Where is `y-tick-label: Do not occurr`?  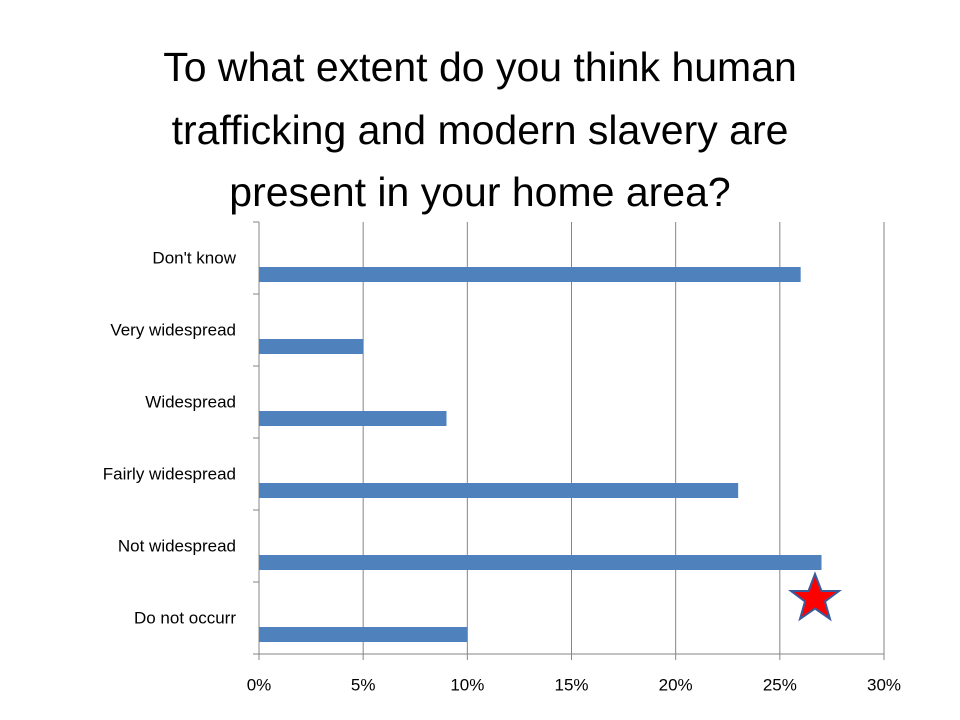 y-tick-label: Do not occurr is located at coordinates (185, 617).